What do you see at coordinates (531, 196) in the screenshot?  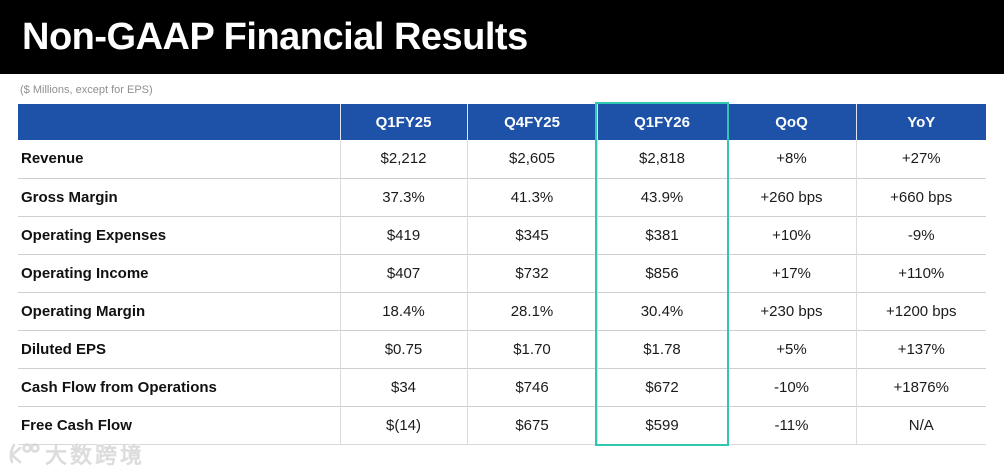 I see `cell-value: 41.3%` at bounding box center [531, 196].